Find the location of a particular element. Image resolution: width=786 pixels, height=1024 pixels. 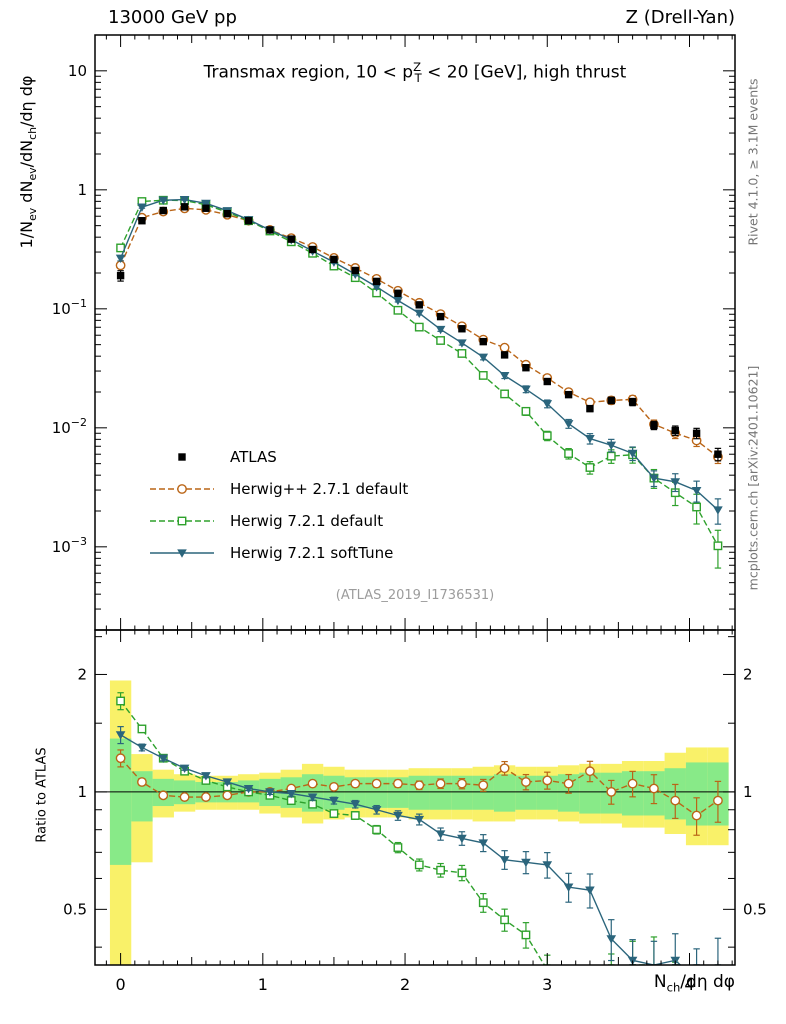

legend-marker-open-circle is located at coordinates (182, 489).